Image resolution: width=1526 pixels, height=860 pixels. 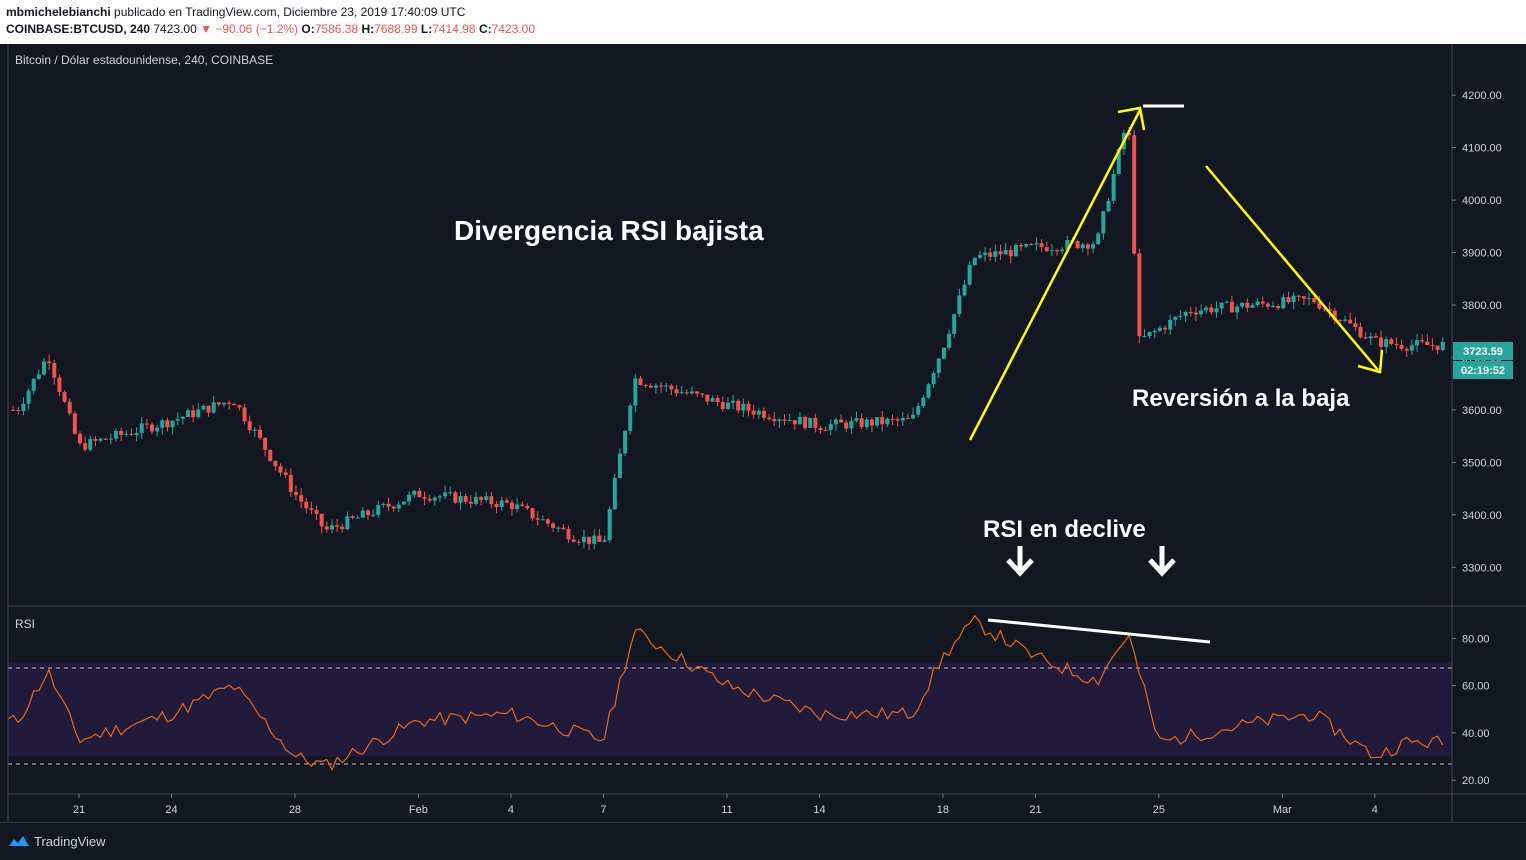 What do you see at coordinates (1483, 371) in the screenshot?
I see `timer-badge-value: 02:19:52` at bounding box center [1483, 371].